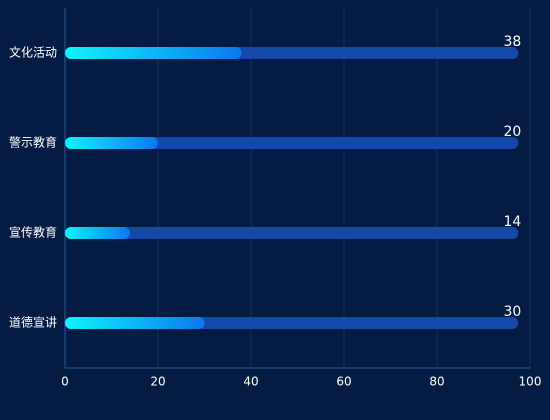  Describe the element at coordinates (65, 382) in the screenshot. I see `x-tick-label: 0` at that location.